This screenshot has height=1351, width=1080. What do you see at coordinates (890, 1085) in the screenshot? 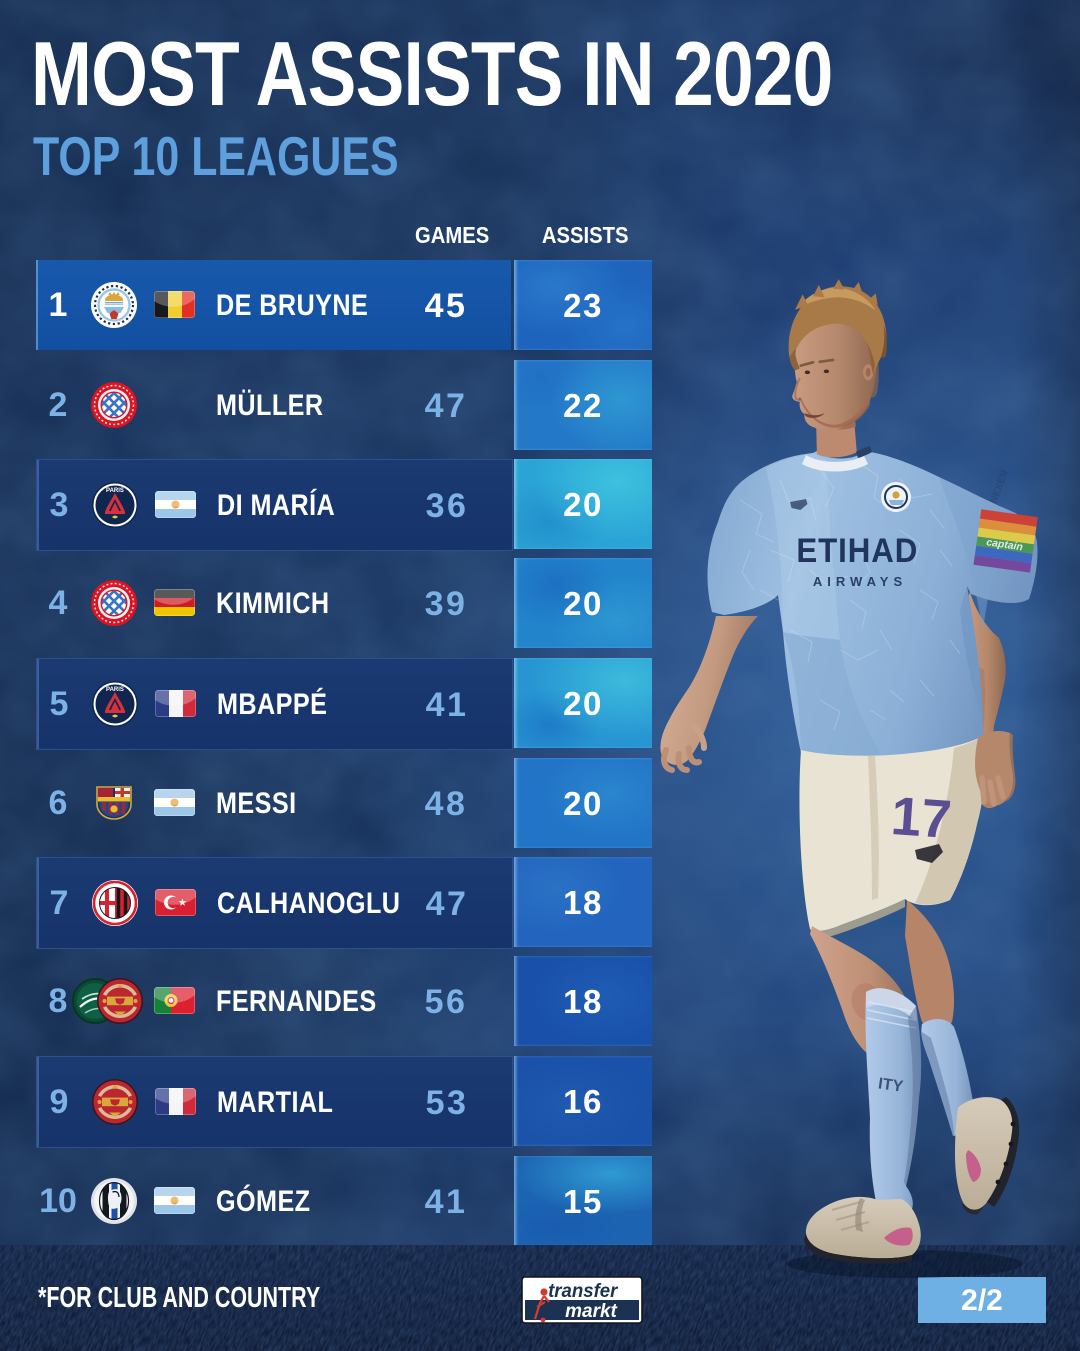
I see `svg-text: ITY` at bounding box center [890, 1085].